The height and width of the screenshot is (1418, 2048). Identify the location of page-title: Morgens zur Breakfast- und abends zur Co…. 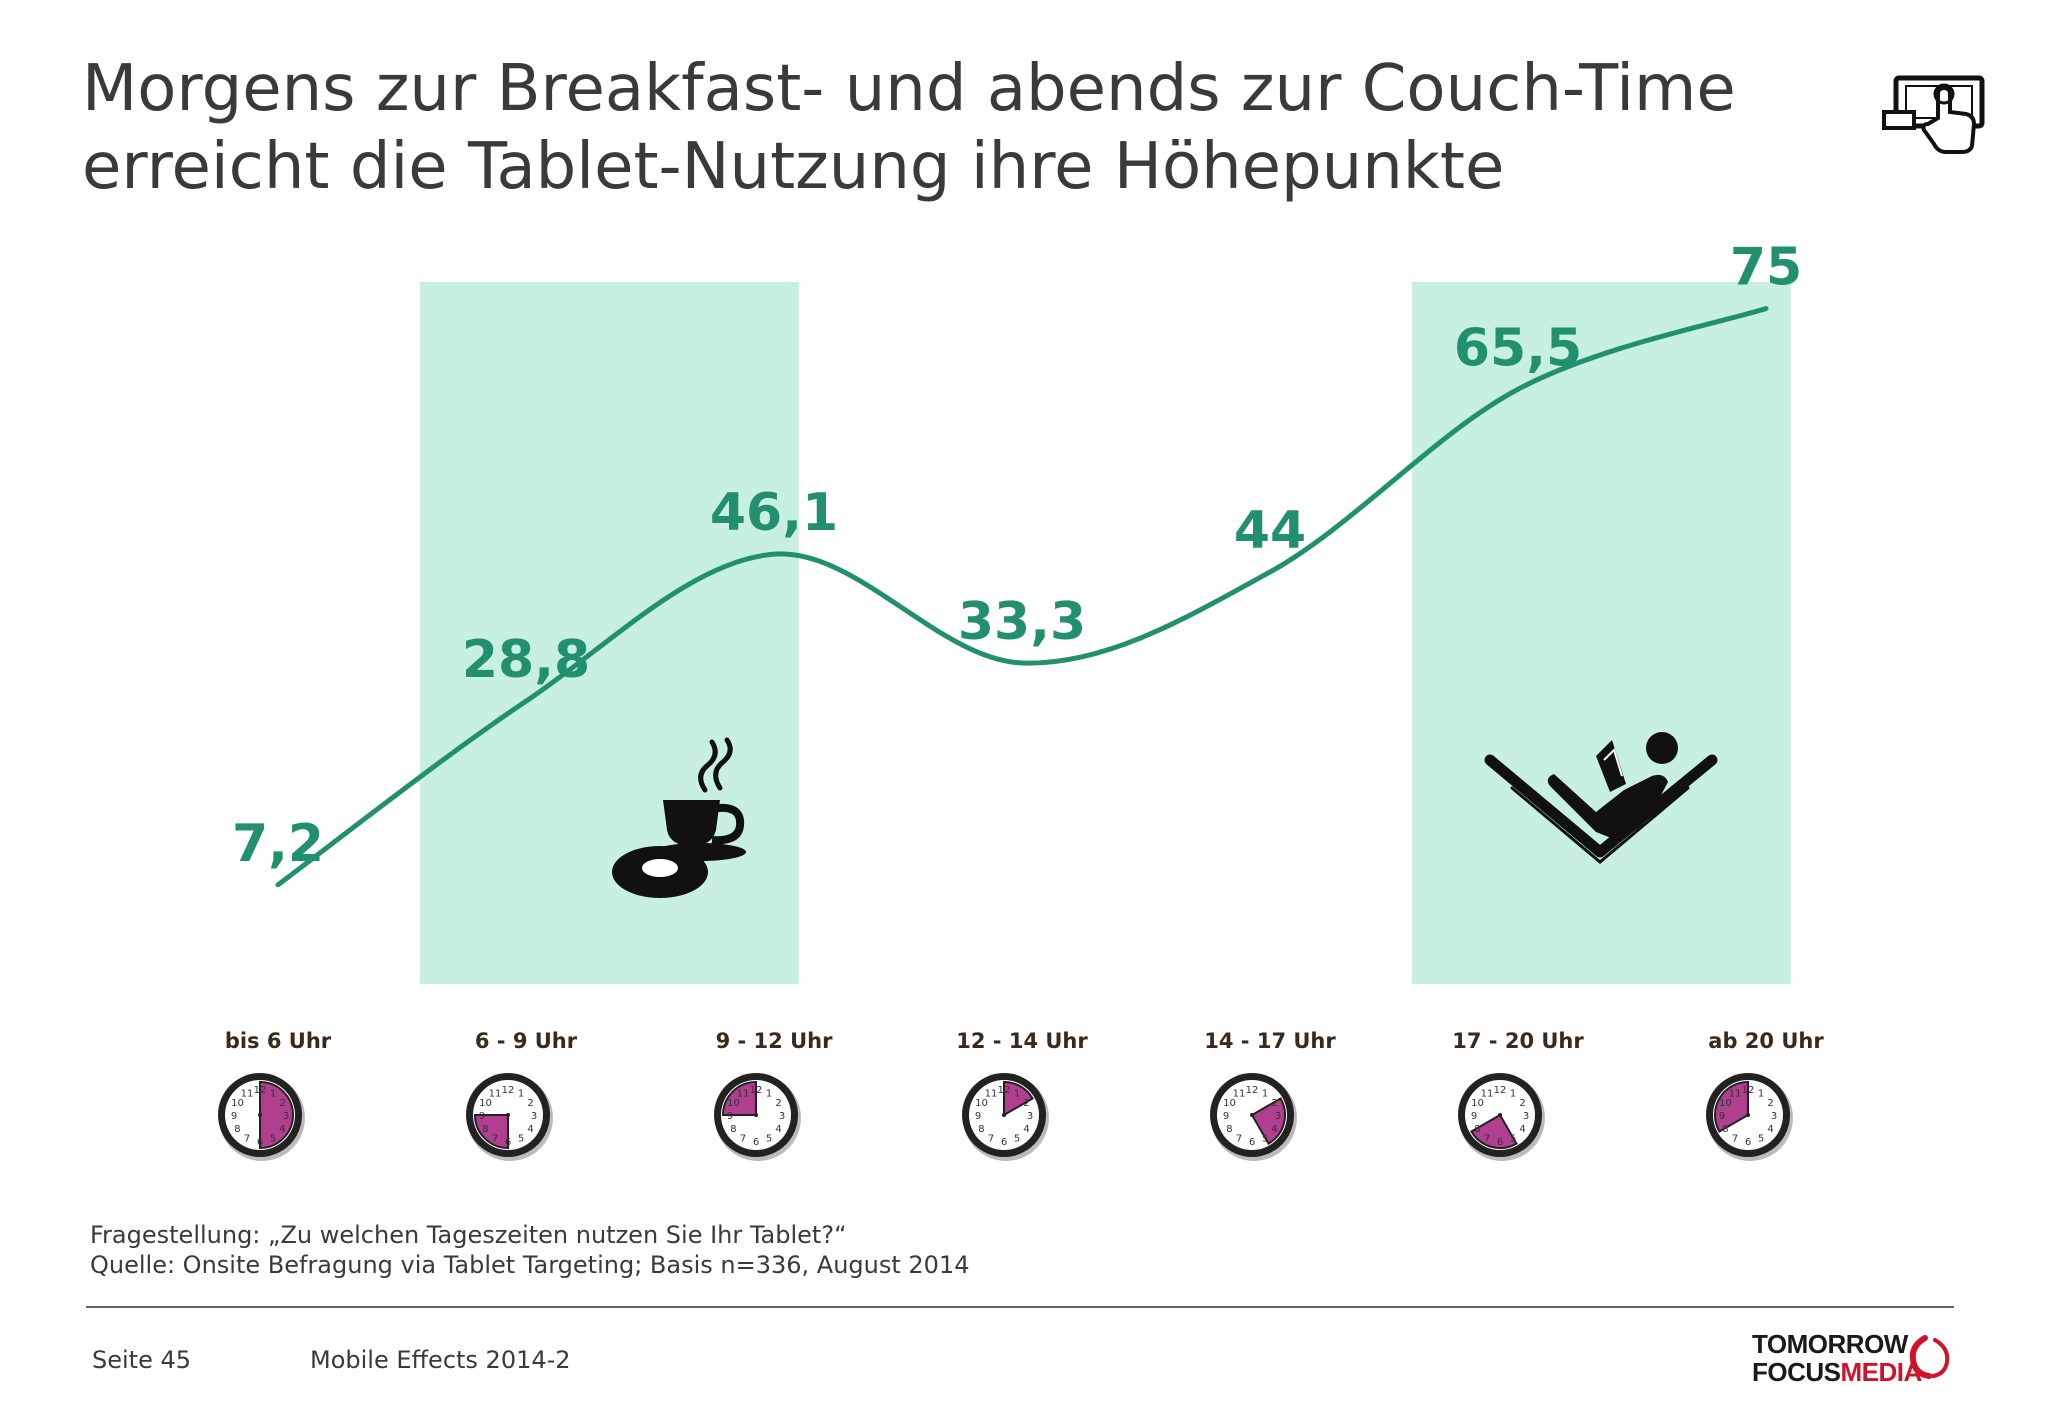
(932, 128).